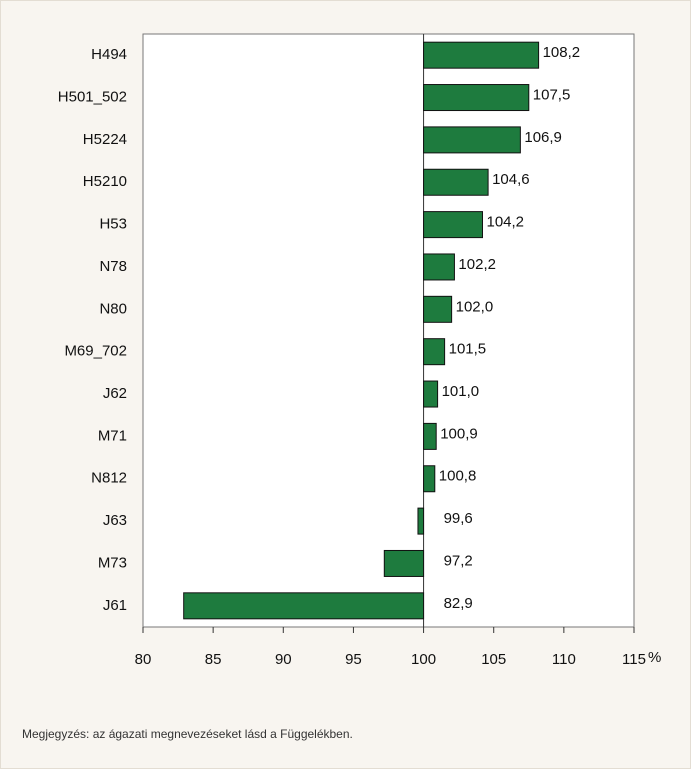 The width and height of the screenshot is (691, 769). I want to click on y-tick-label: M69_702, so click(95, 351).